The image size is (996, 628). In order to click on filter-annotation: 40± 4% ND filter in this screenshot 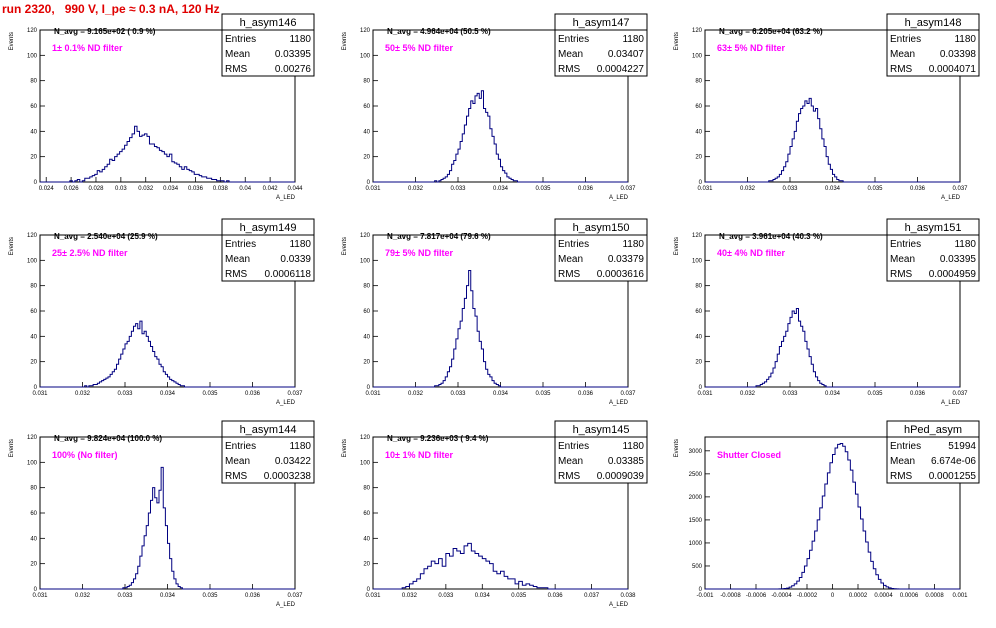, I will do `click(751, 253)`.